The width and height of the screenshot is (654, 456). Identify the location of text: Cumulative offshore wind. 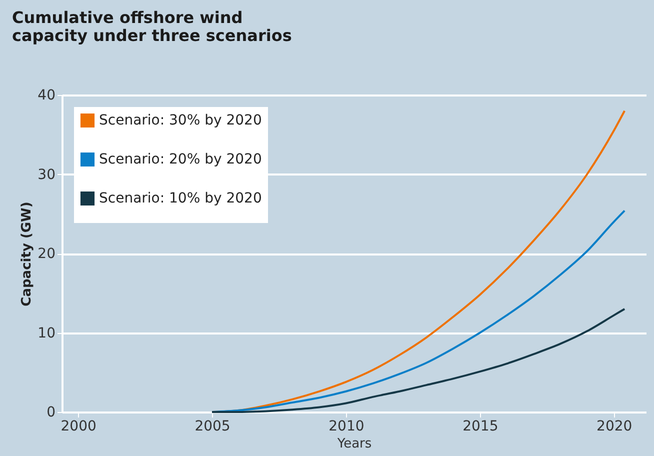
(127, 17).